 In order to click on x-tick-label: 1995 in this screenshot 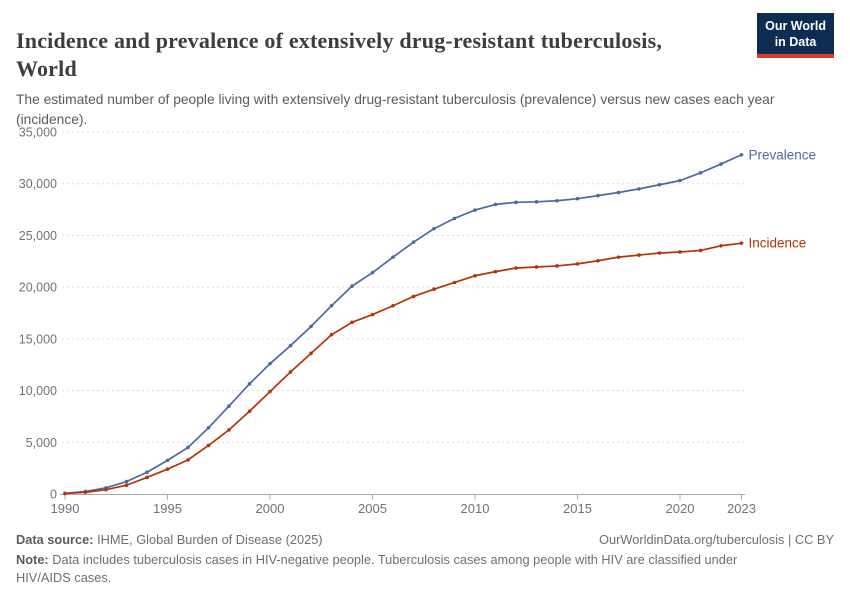, I will do `click(167, 508)`.